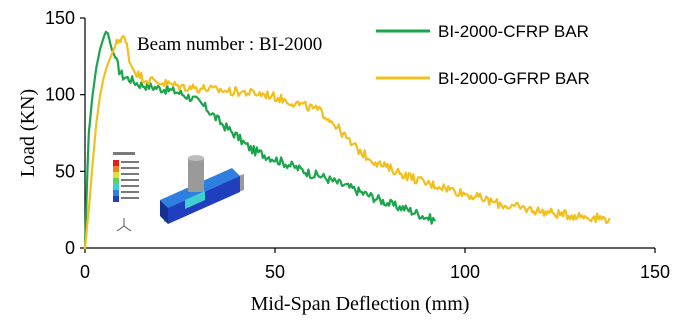 This screenshot has height=320, width=680. I want to click on y-tick-label: 100, so click(60, 95).